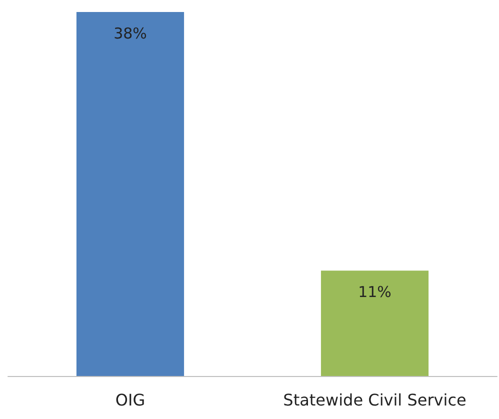 Image resolution: width=499 pixels, height=419 pixels. What do you see at coordinates (130, 400) in the screenshot?
I see `x-tick-label: OIG` at bounding box center [130, 400].